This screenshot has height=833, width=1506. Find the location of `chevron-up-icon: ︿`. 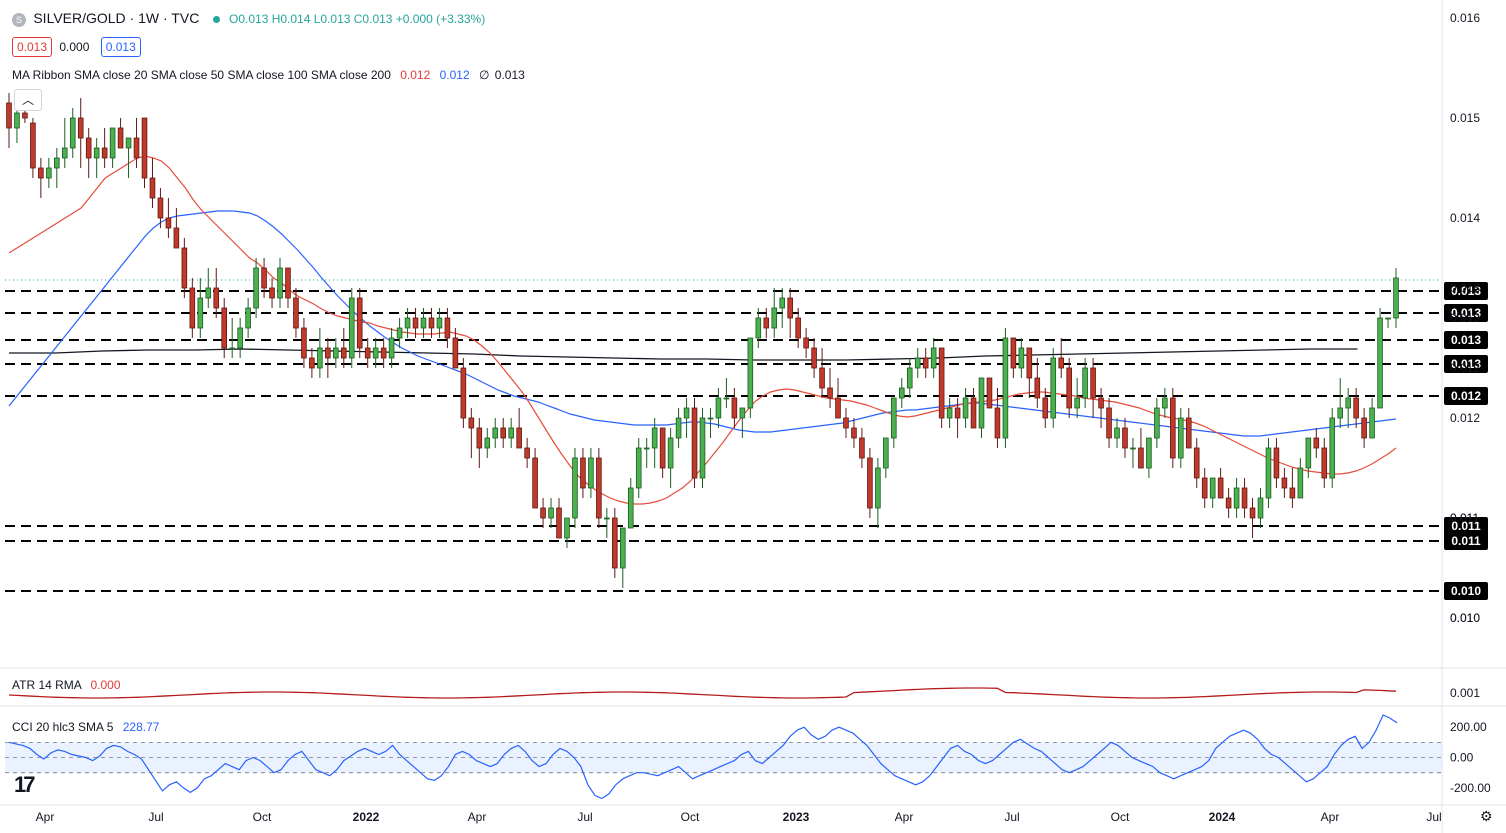

chevron-up-icon: ︿ is located at coordinates (28, 100).